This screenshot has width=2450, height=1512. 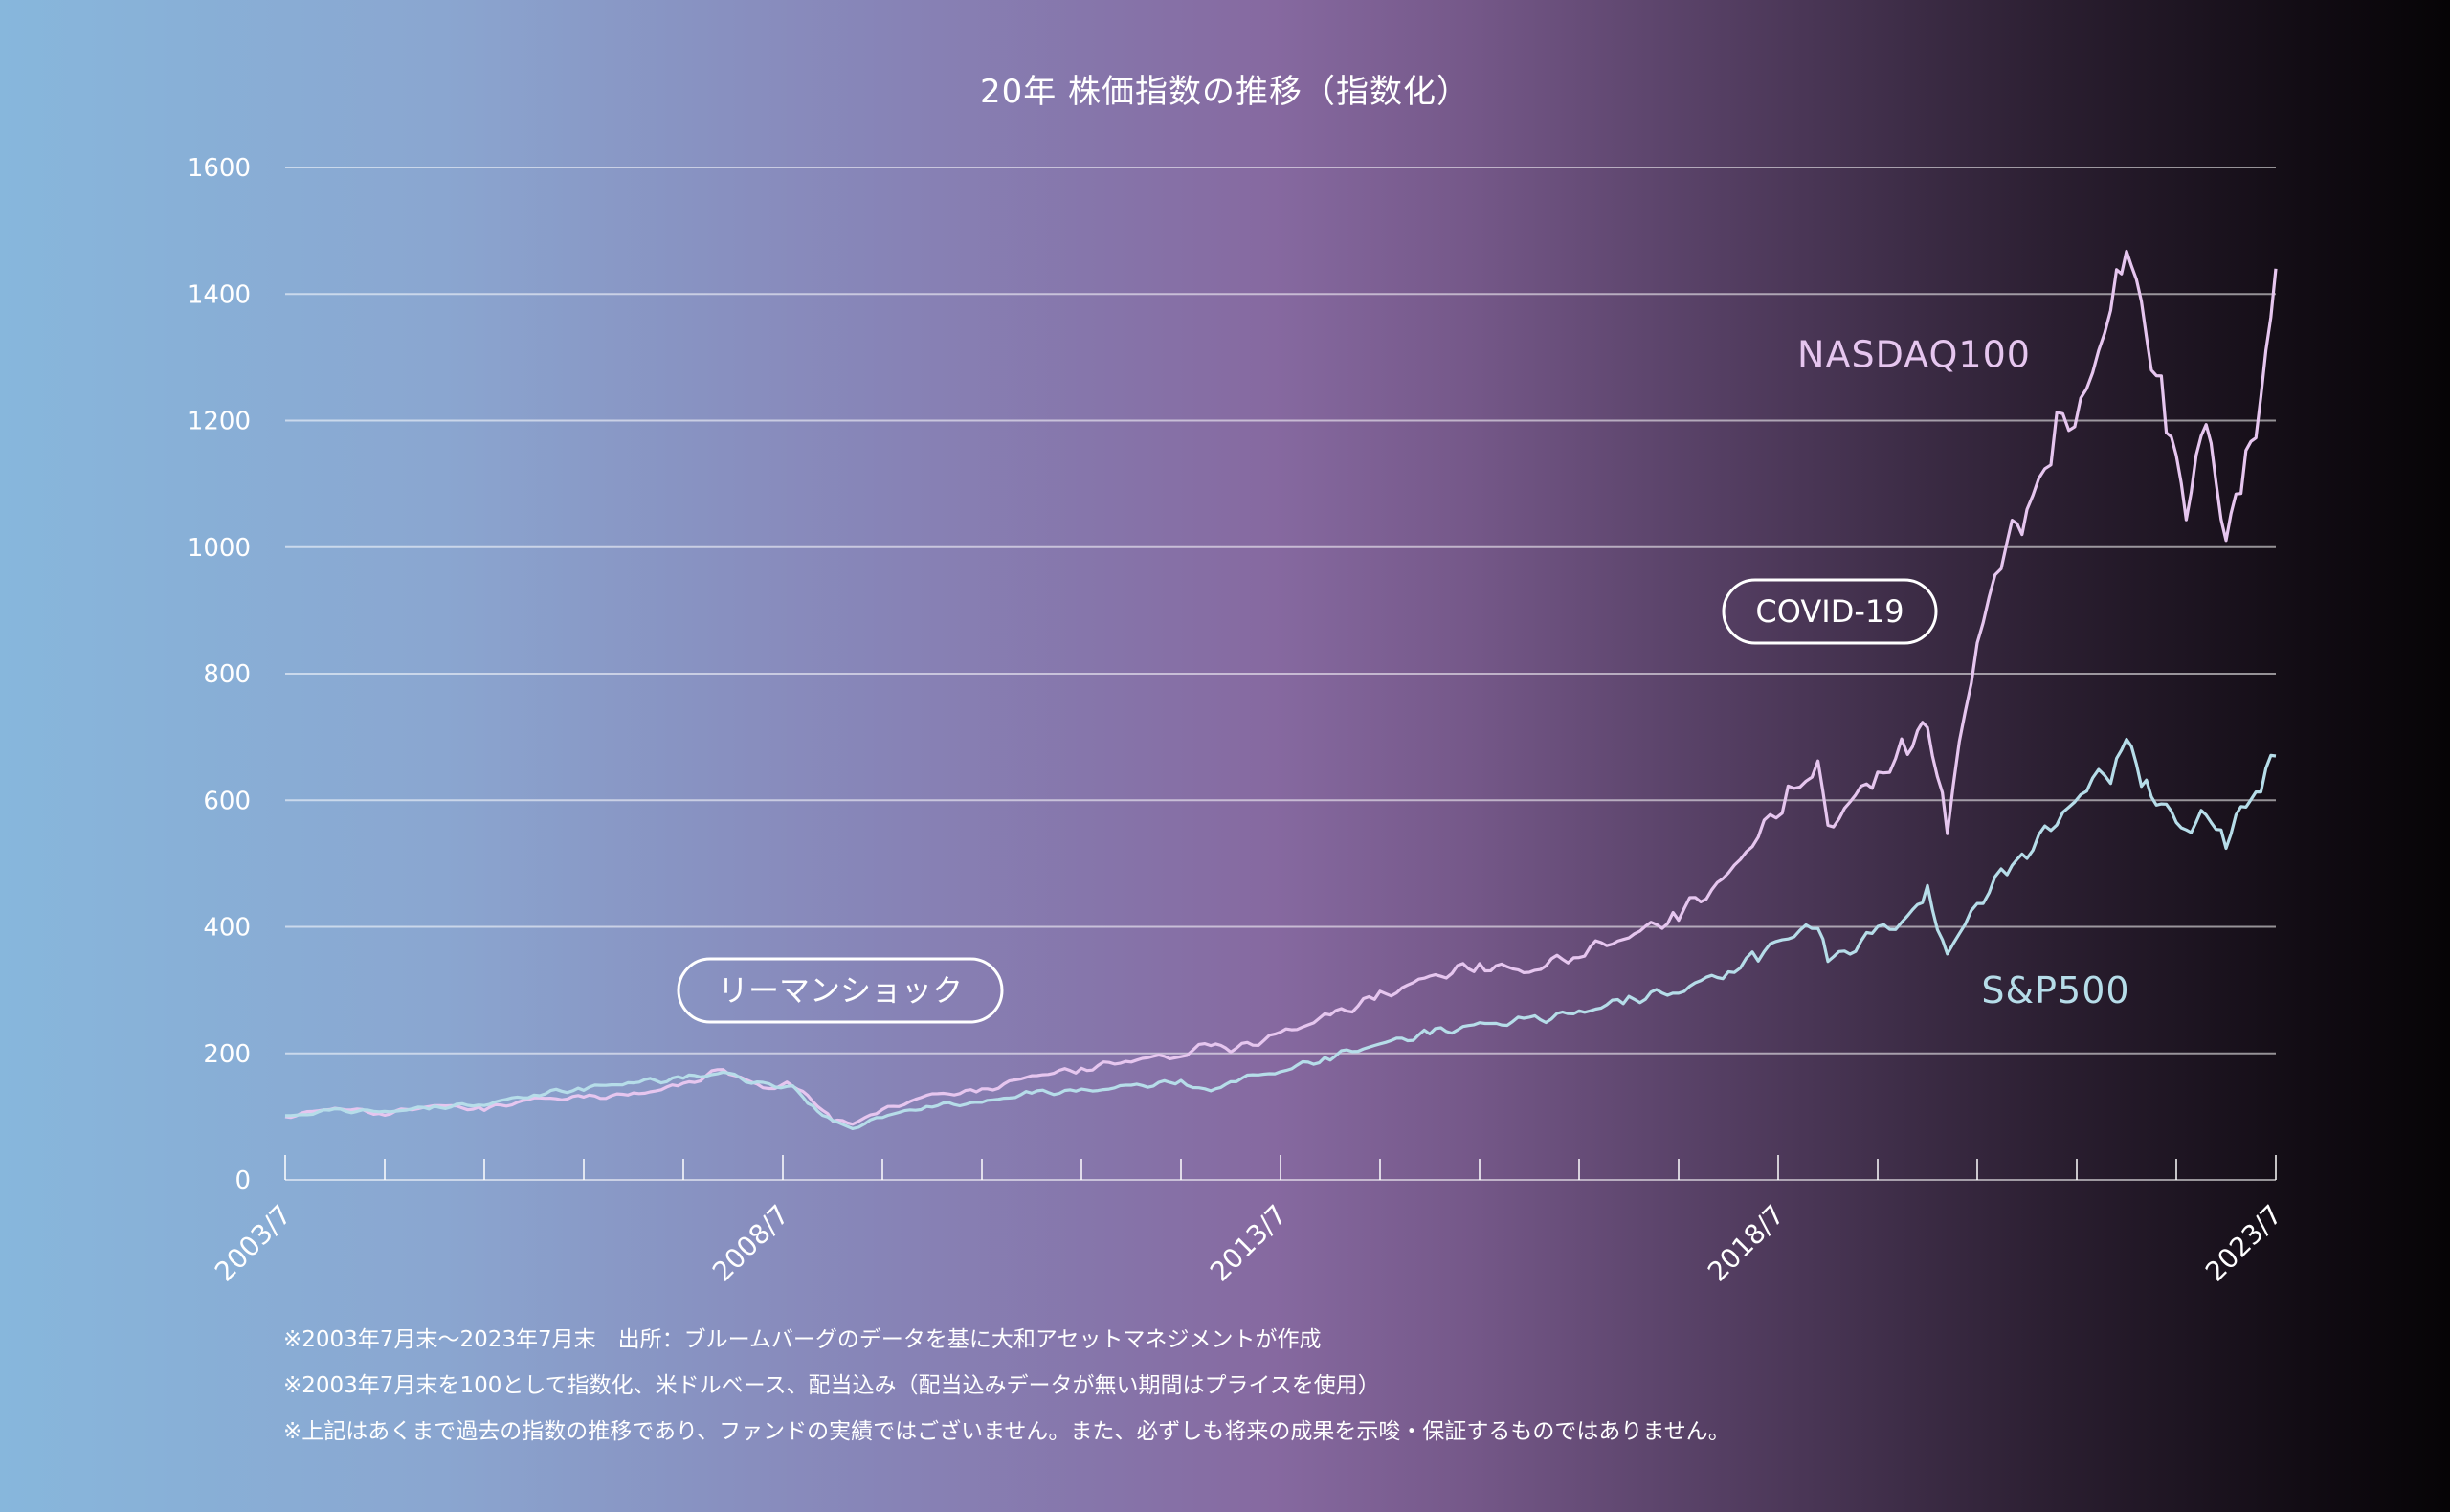 What do you see at coordinates (2244, 1243) in the screenshot?
I see `x-tick-label: 2023/7` at bounding box center [2244, 1243].